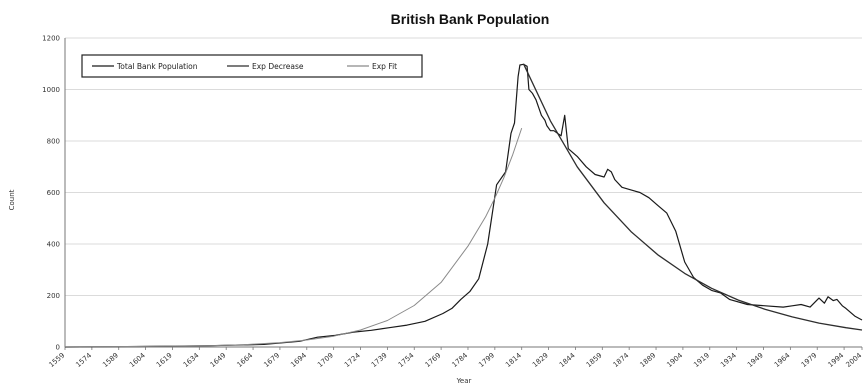 The width and height of the screenshot is (865, 385). Describe the element at coordinates (278, 66) in the screenshot. I see `legend-label: Exp Decrease` at that location.